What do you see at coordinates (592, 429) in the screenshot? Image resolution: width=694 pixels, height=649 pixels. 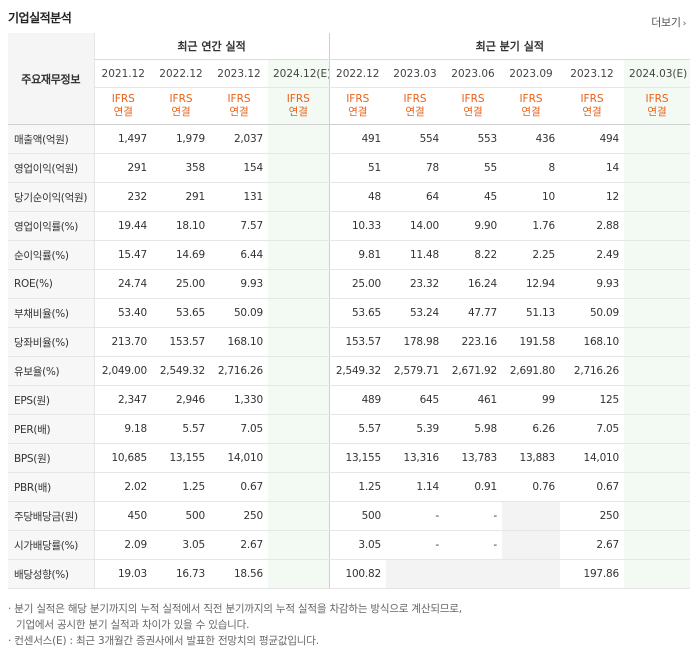 I see `quarter-value: 7.05` at bounding box center [592, 429].